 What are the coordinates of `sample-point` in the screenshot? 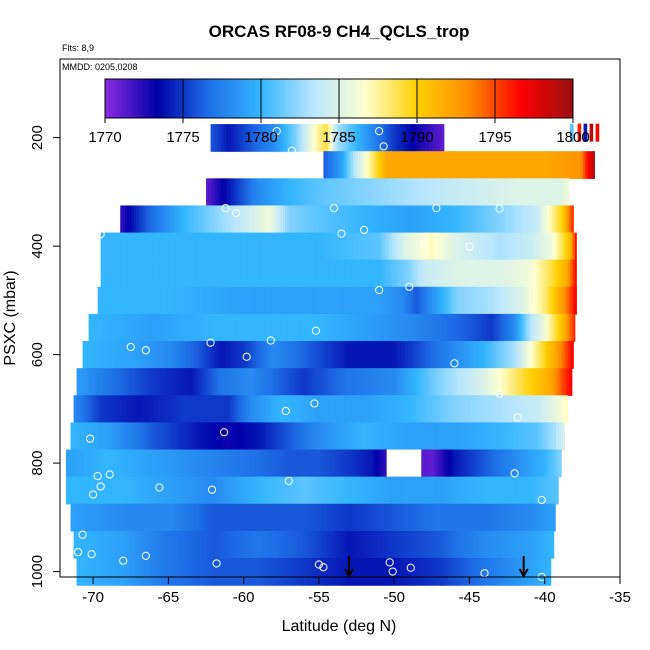 It's located at (383, 146).